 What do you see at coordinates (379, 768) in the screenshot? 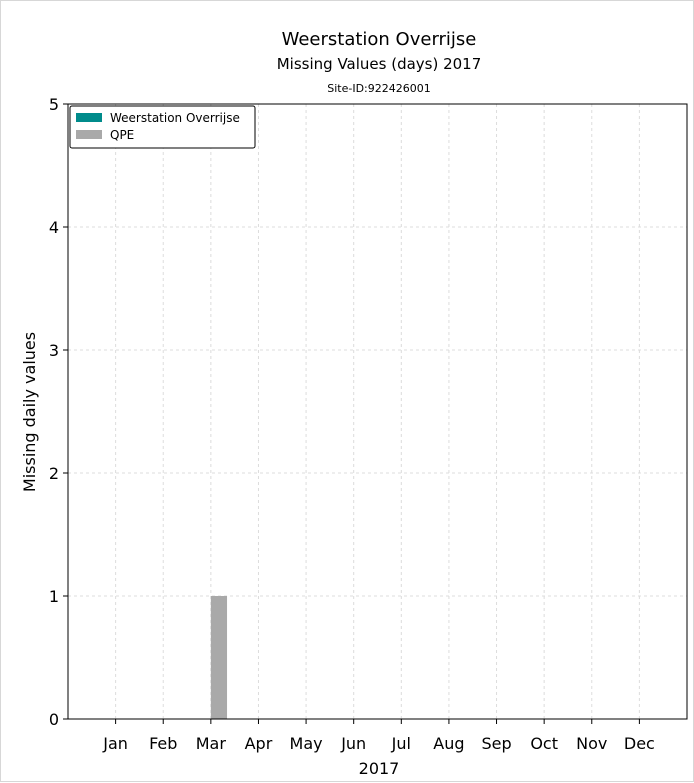
I see `x-axis-label: 2017` at bounding box center [379, 768].